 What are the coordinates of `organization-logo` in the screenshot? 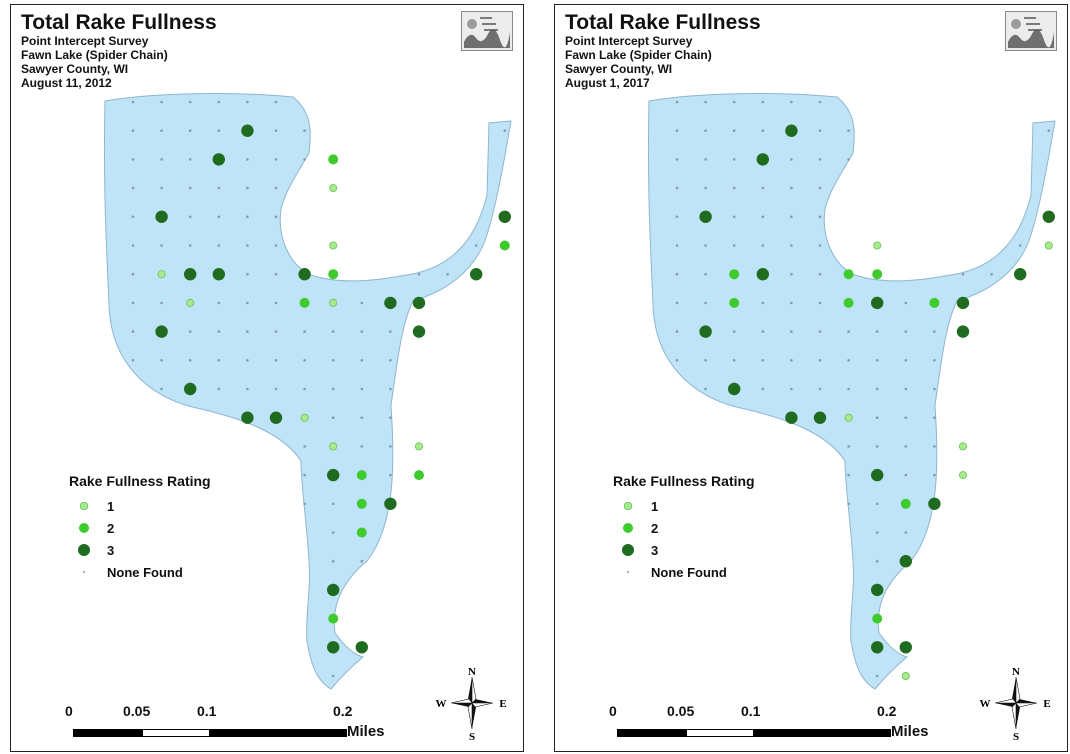 It's located at (487, 31).